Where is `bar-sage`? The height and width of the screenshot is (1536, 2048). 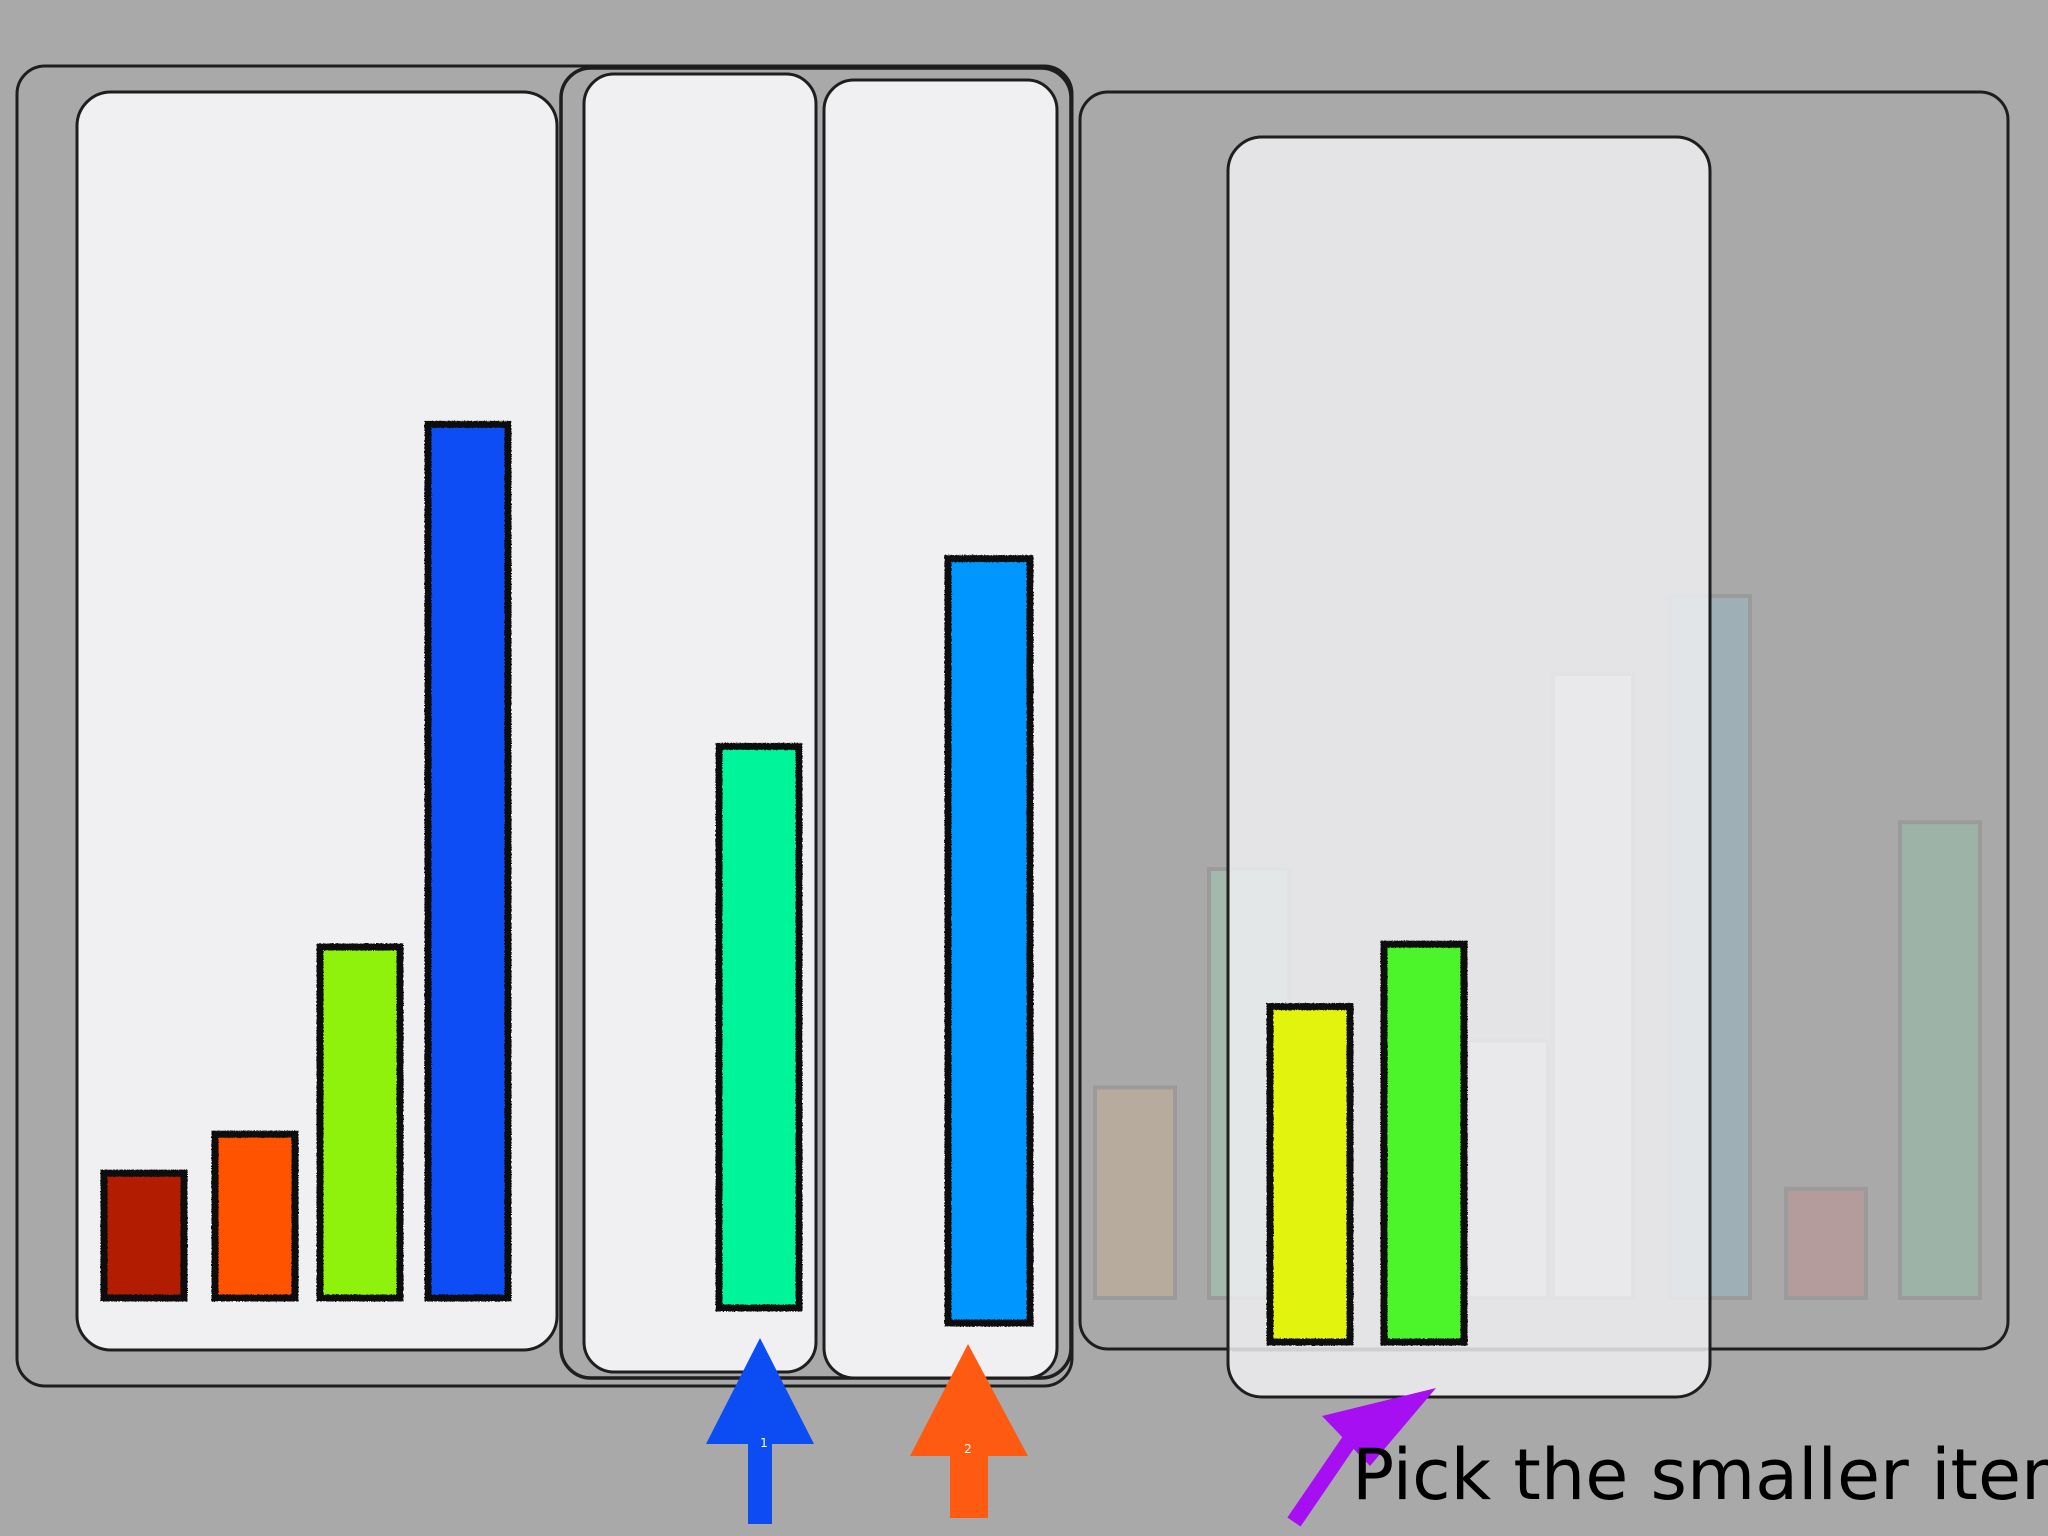
bar-sage is located at coordinates (1940, 1060).